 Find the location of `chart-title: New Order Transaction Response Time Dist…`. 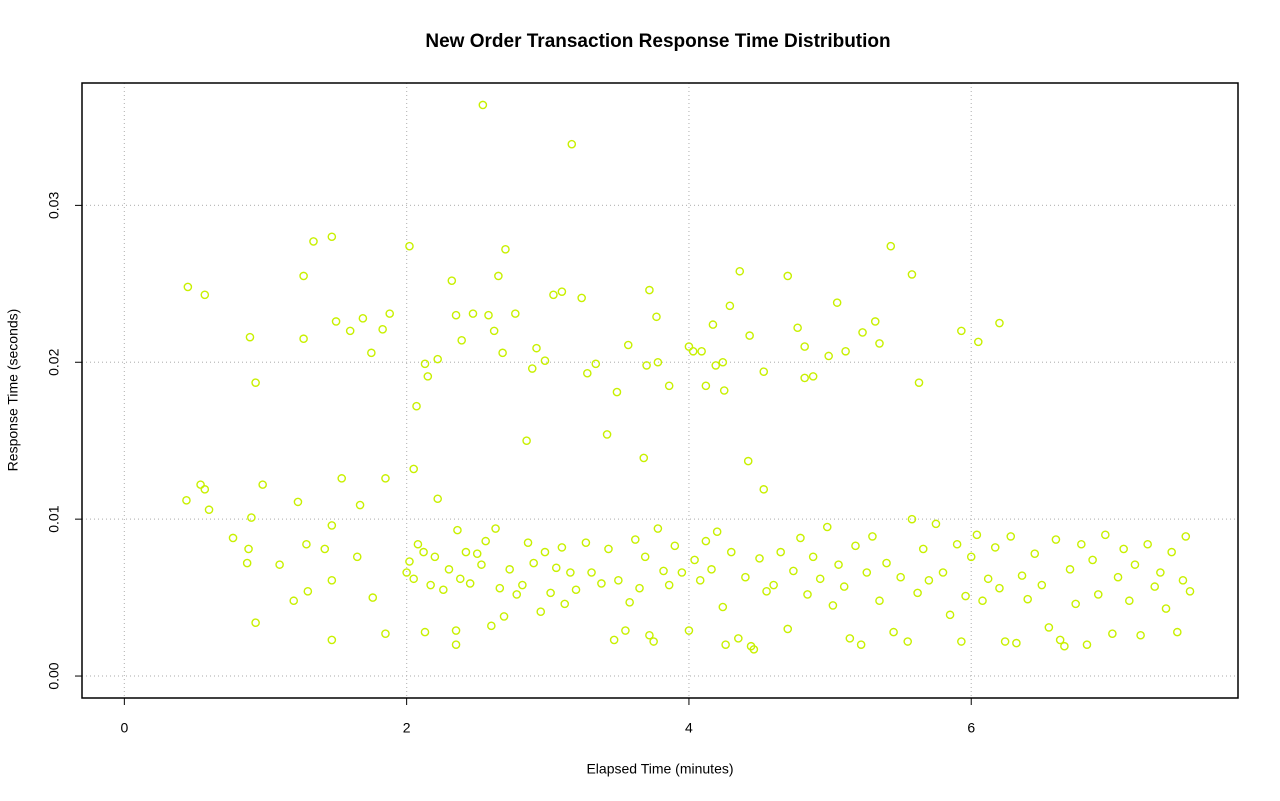

chart-title: New Order Transaction Response Time Dist… is located at coordinates (657, 41).